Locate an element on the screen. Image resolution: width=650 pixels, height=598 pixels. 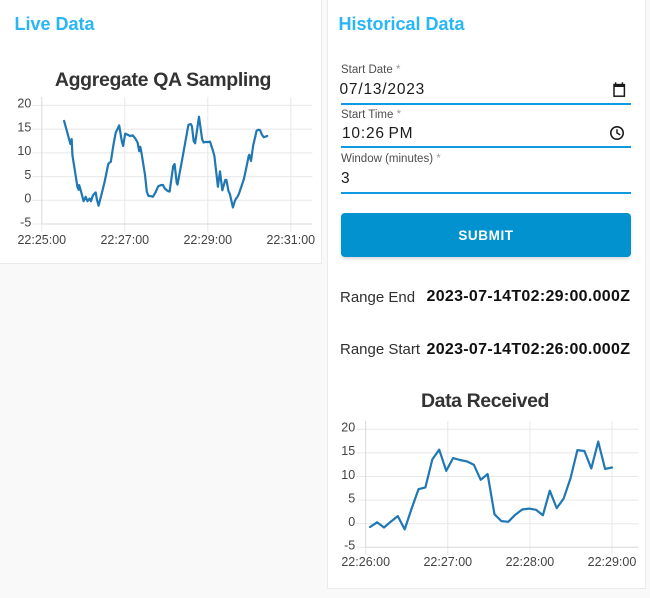
svg-text: Data Received is located at coordinates (485, 401).